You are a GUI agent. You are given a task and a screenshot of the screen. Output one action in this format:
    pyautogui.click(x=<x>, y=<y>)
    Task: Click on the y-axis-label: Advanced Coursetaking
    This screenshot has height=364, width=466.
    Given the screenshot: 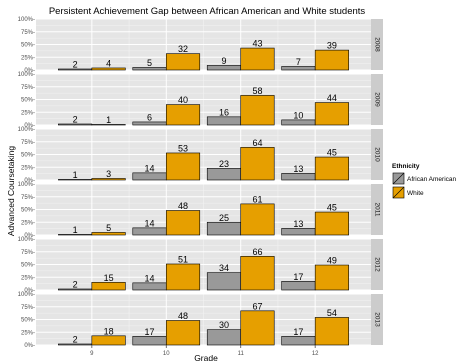 What is the action you would take?
    pyautogui.click(x=11, y=191)
    